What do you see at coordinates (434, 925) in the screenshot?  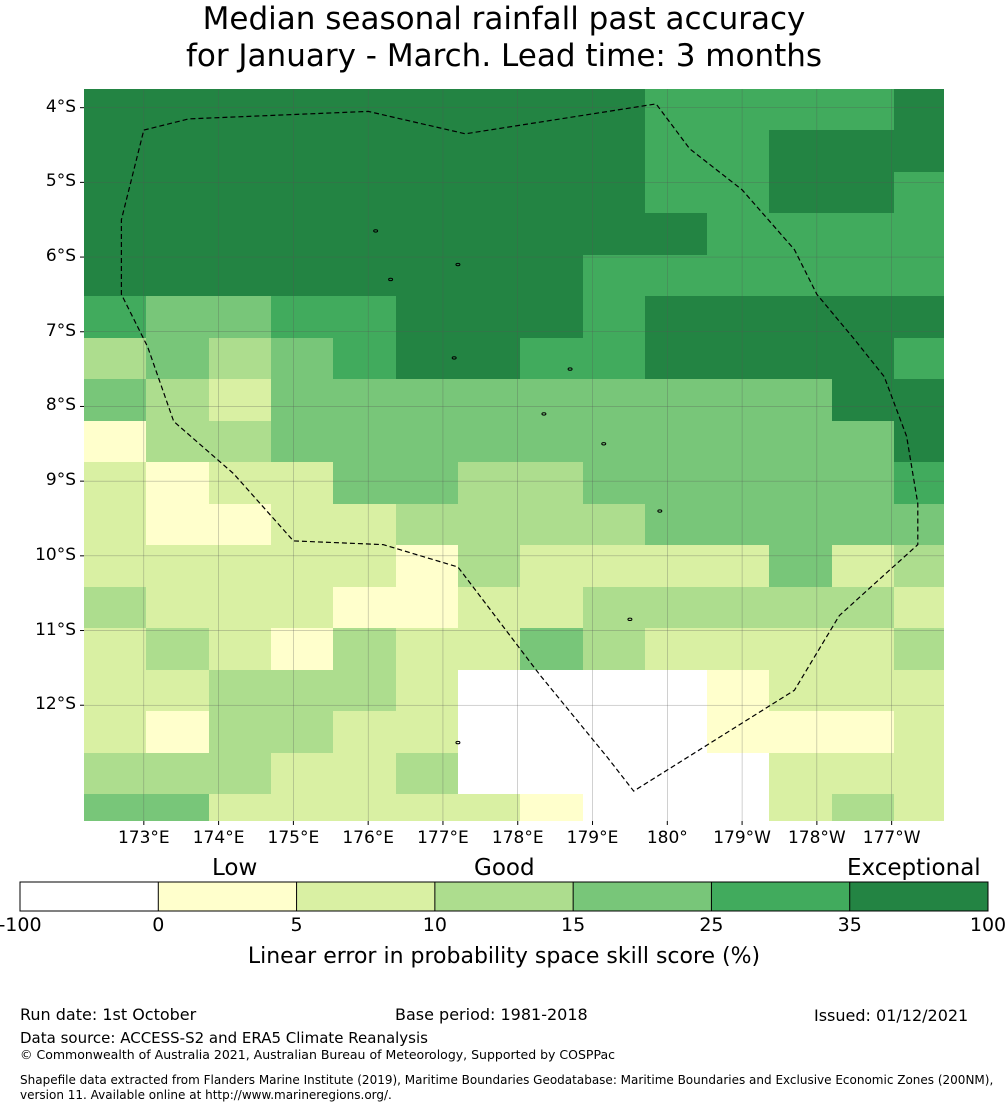 I see `colorbar-tick-label: 10` at bounding box center [434, 925].